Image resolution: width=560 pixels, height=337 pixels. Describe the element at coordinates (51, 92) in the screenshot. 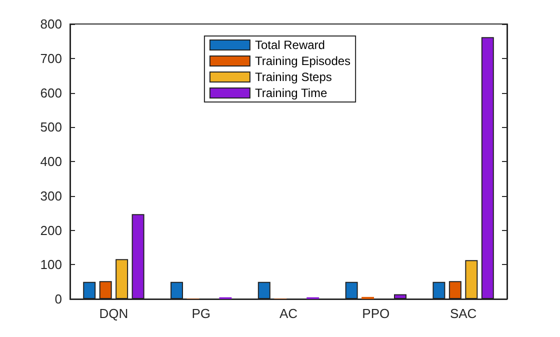

I see `y-tick-label: 600` at that location.